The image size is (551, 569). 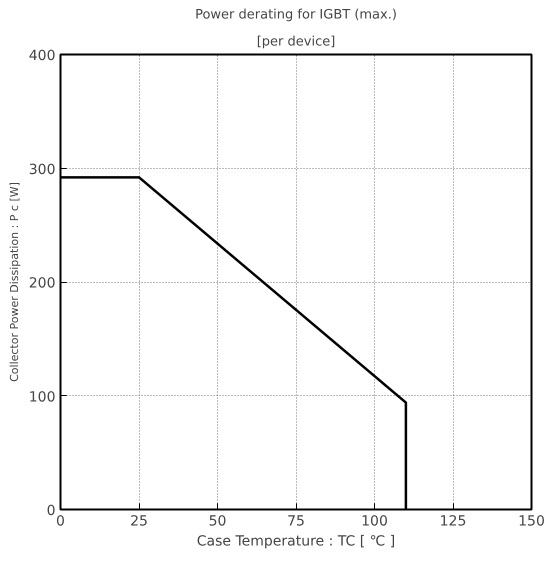 I want to click on x-axis-title: Case Temperature : TC [ ℃ ], so click(x=296, y=542).